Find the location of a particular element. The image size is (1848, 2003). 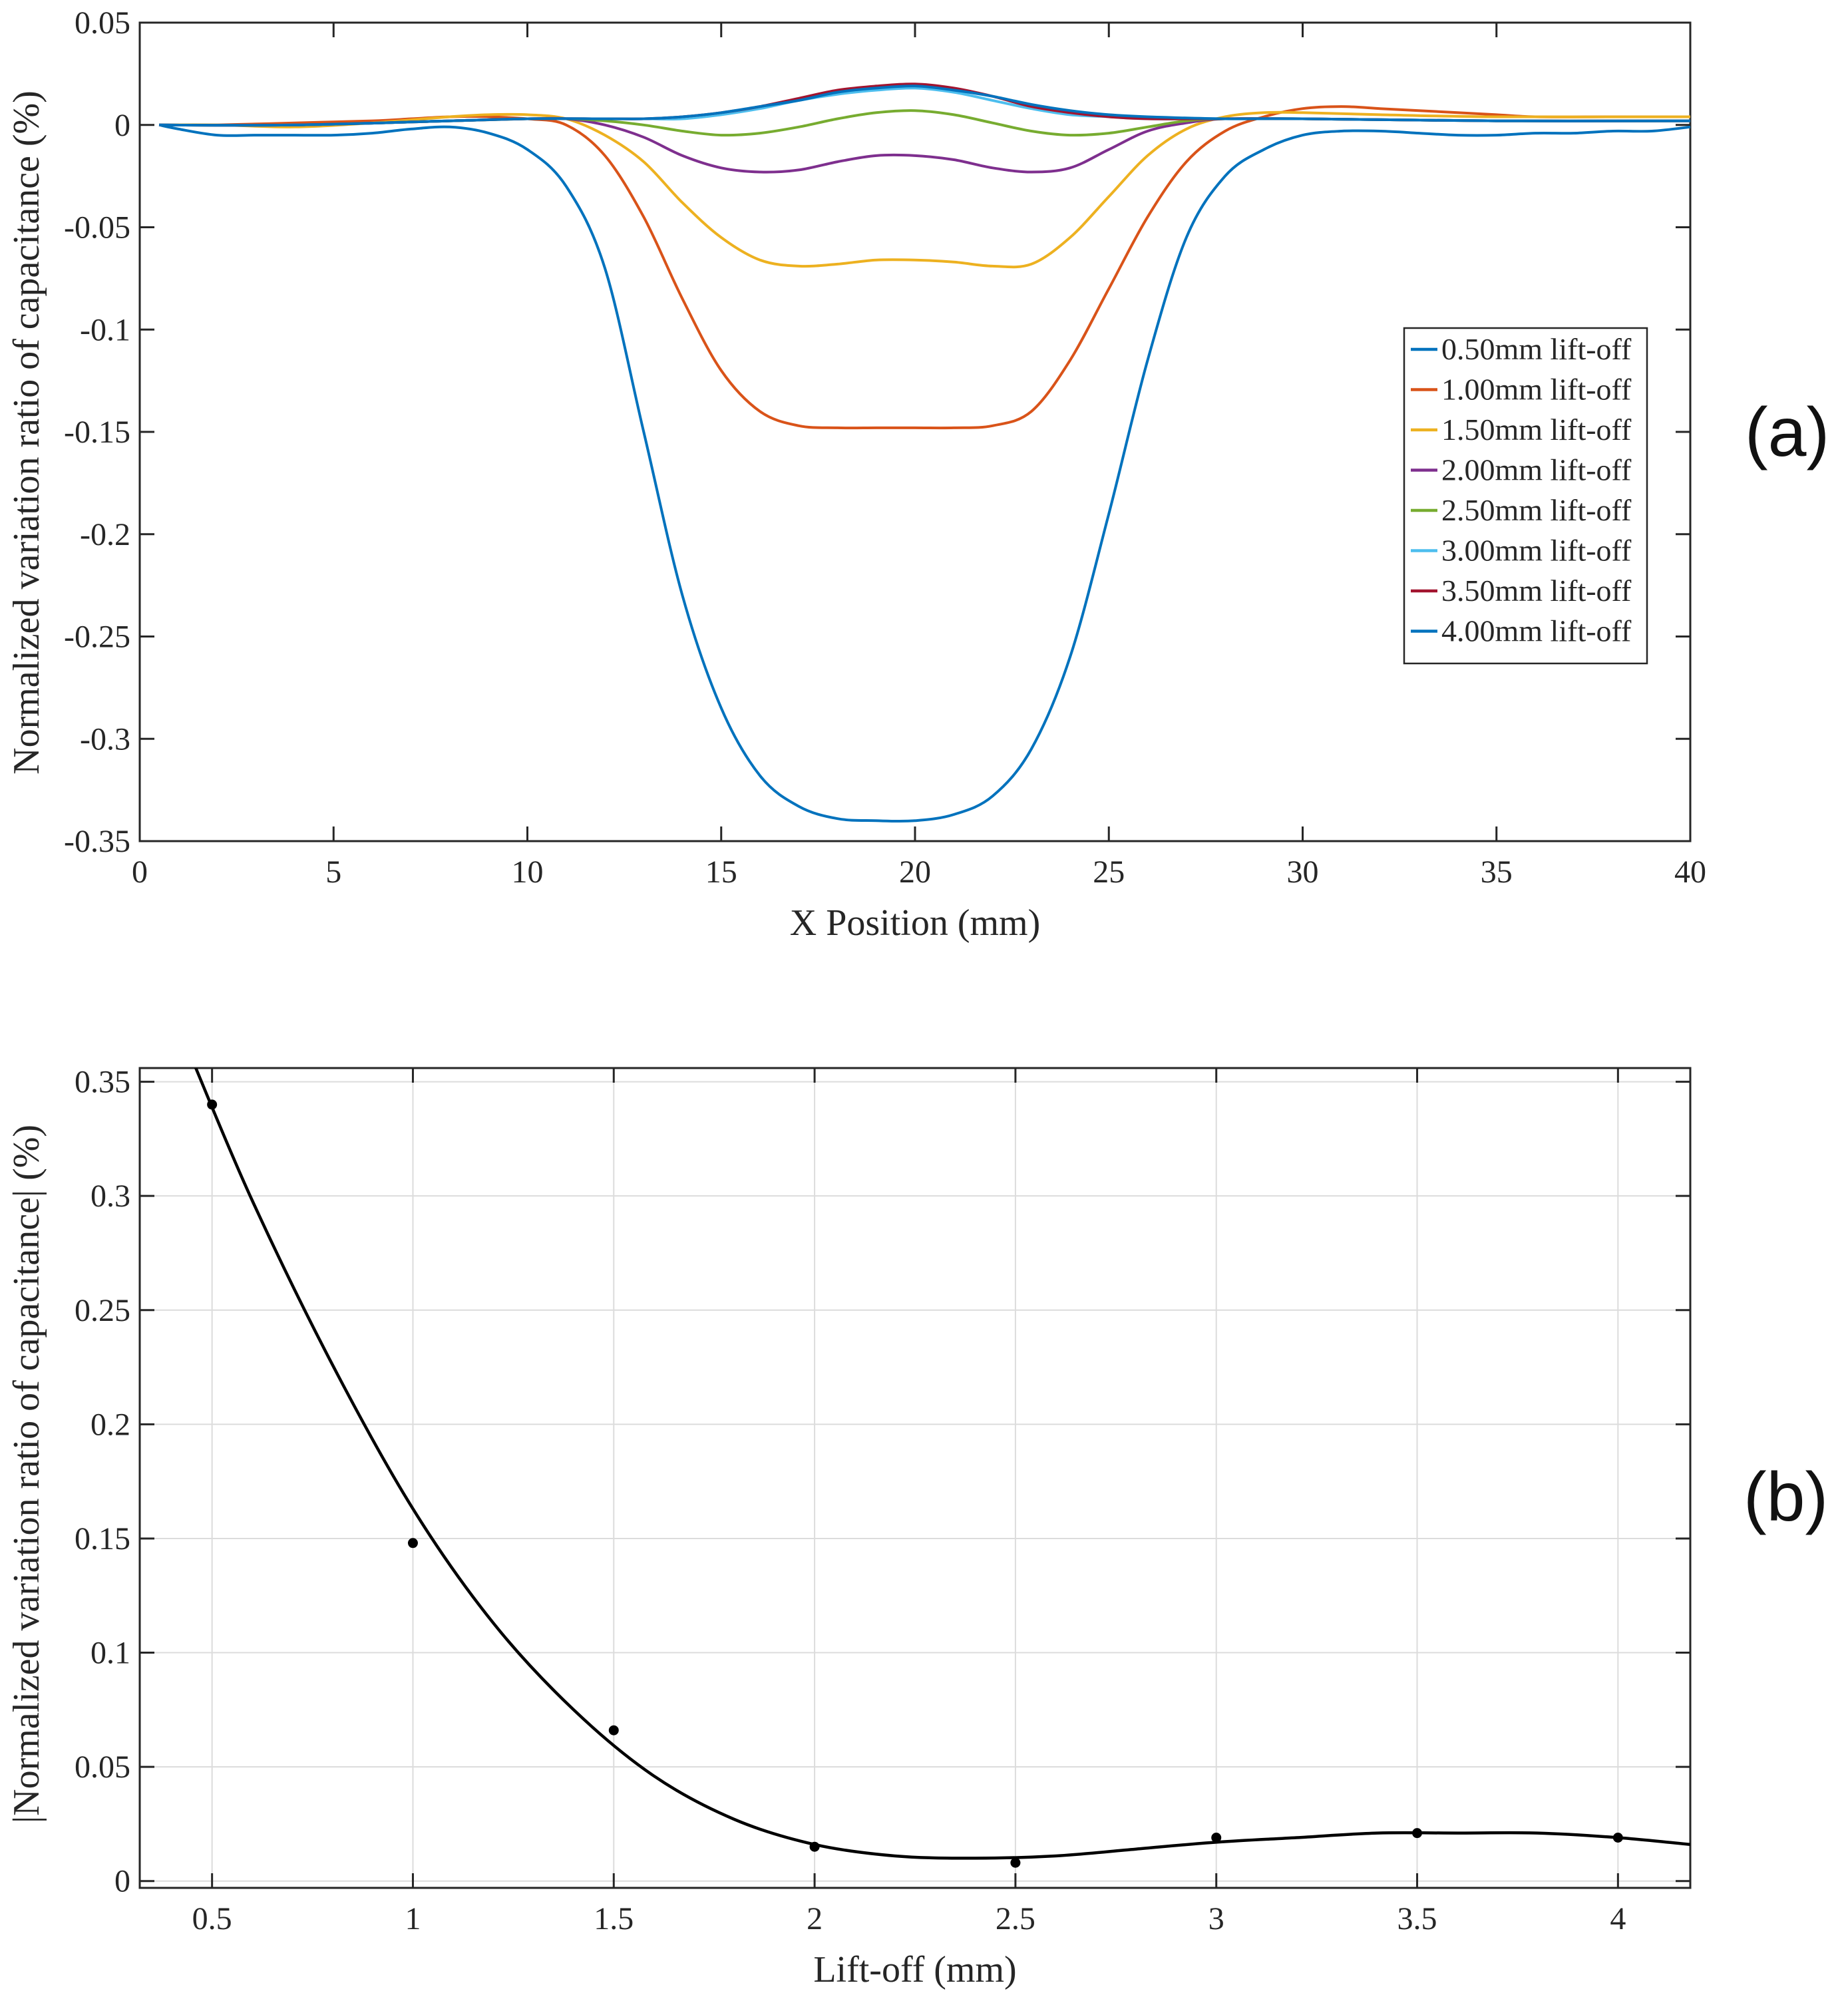

legend-entry: 0.50mm lift-off is located at coordinates (1536, 349).